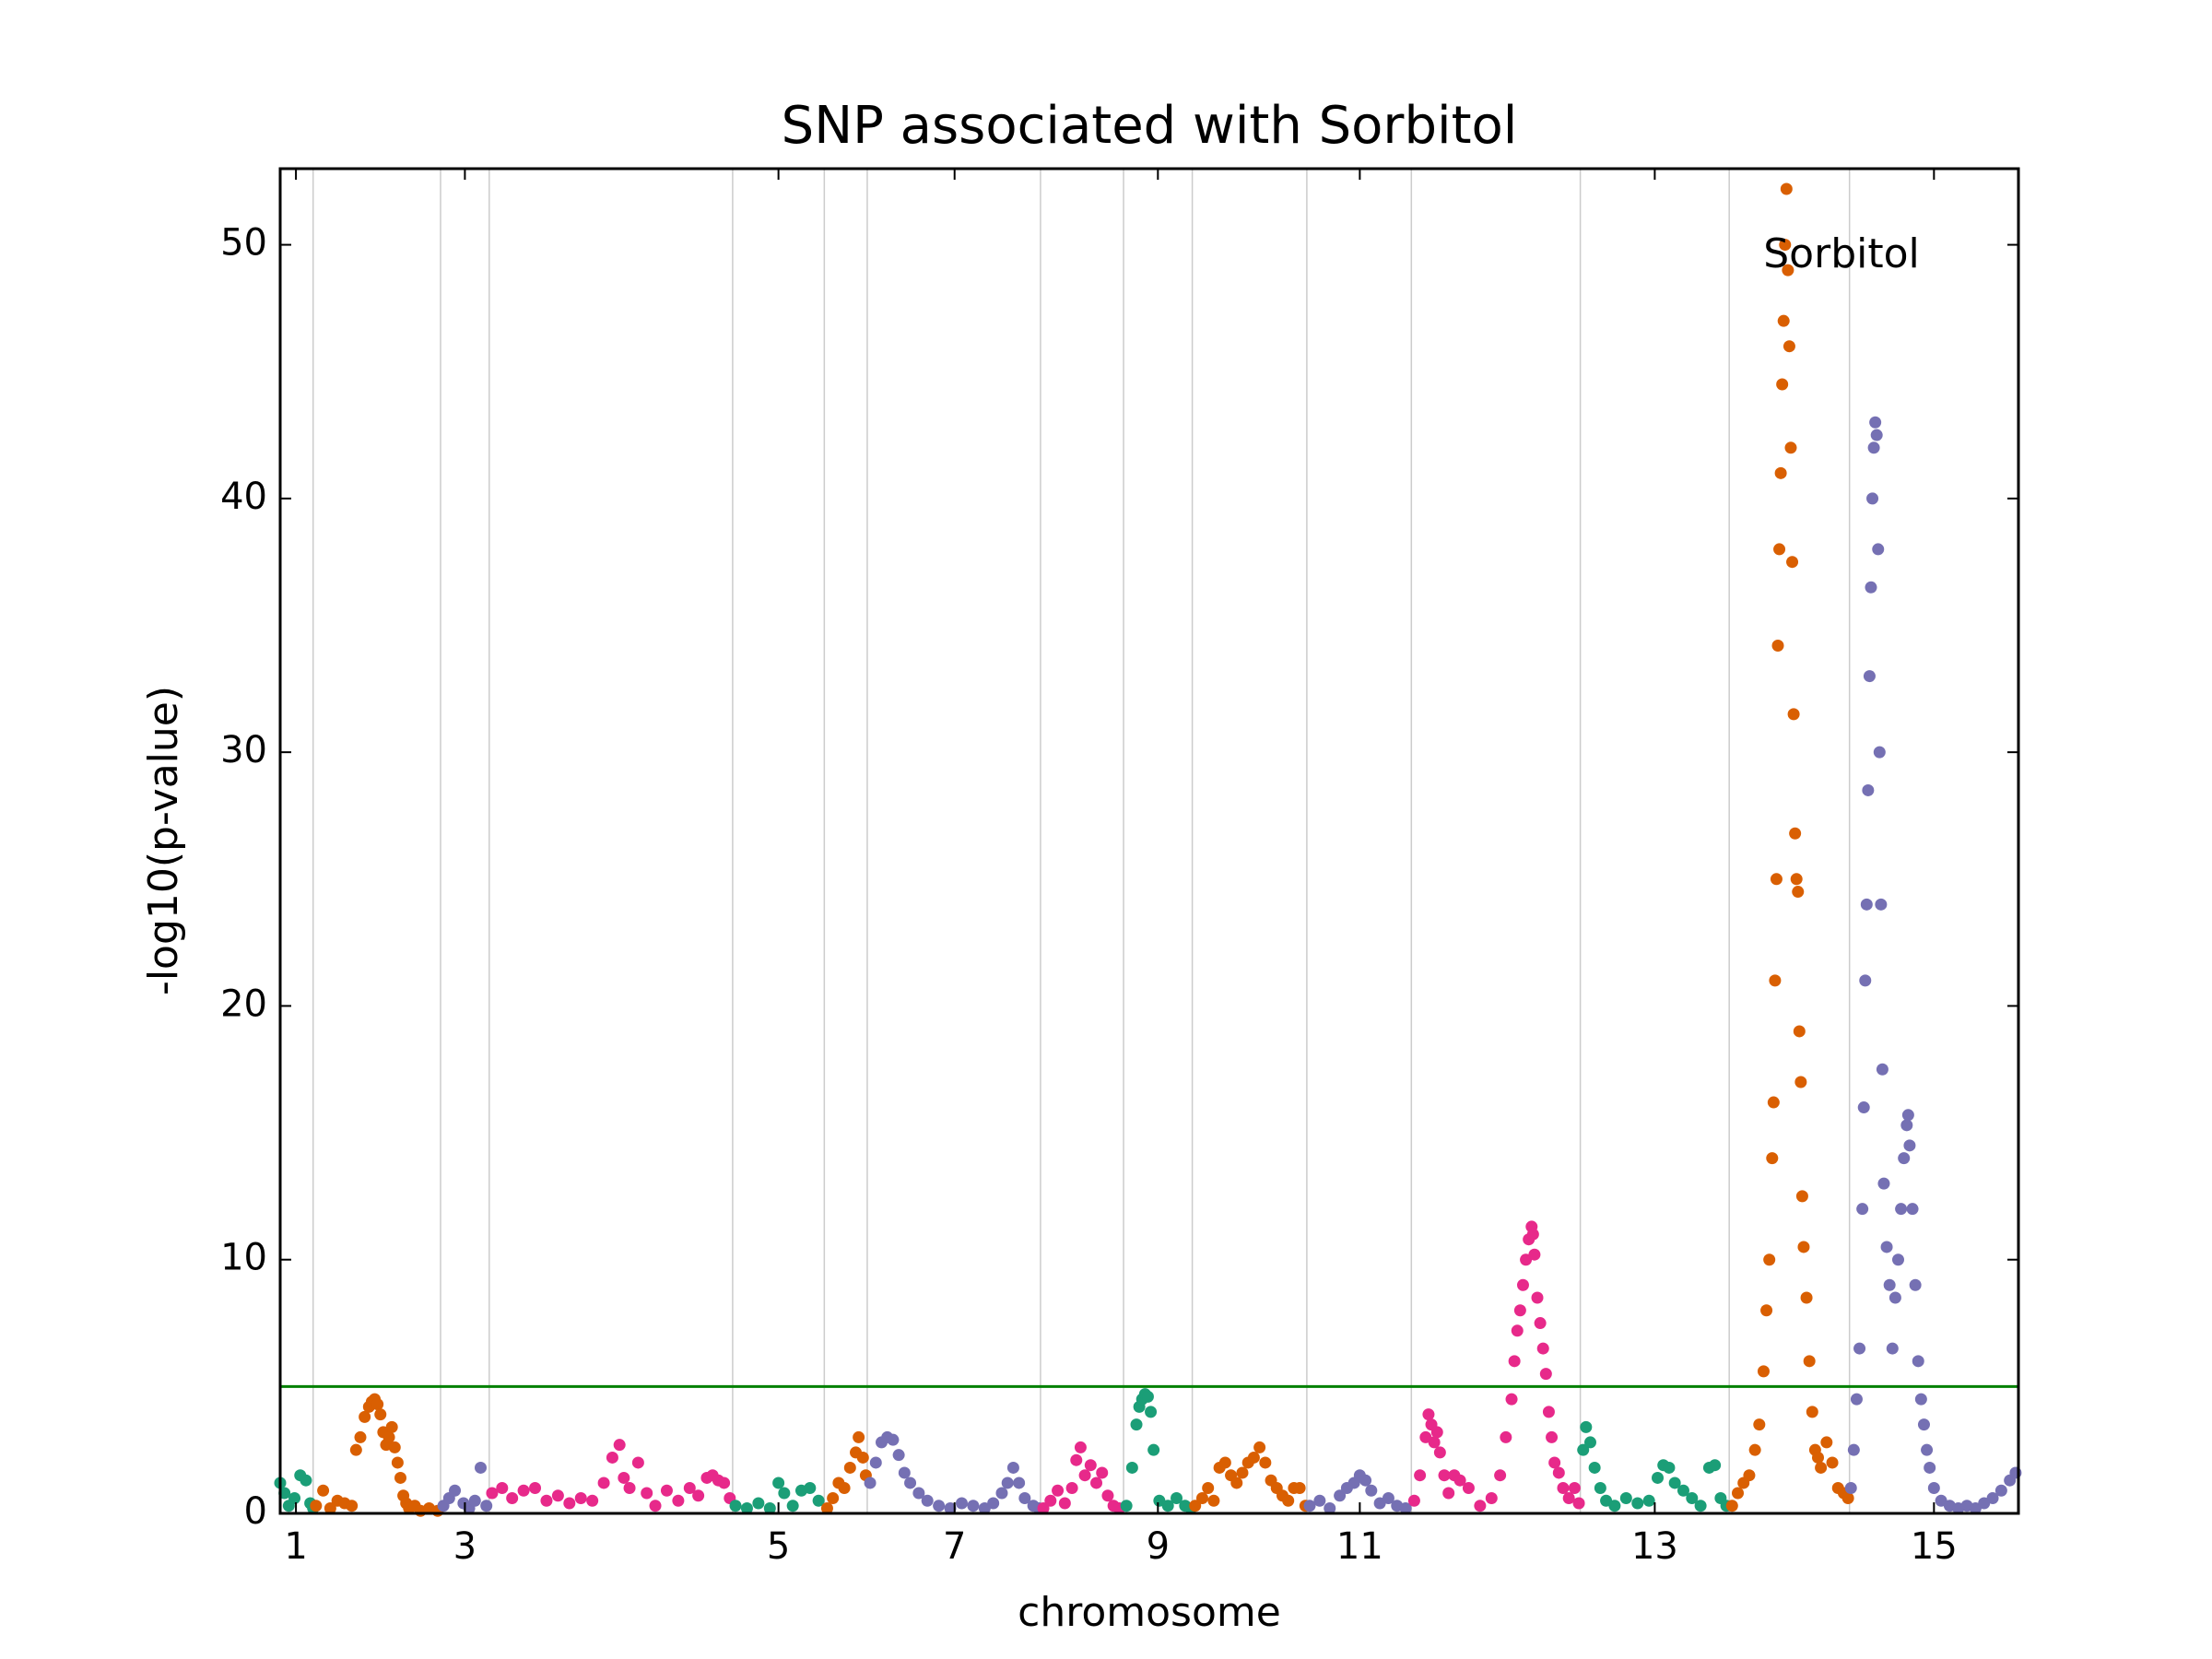 This screenshot has width=2212, height=1659. What do you see at coordinates (243, 1003) in the screenshot?
I see `y-tick-label: 20` at bounding box center [243, 1003].